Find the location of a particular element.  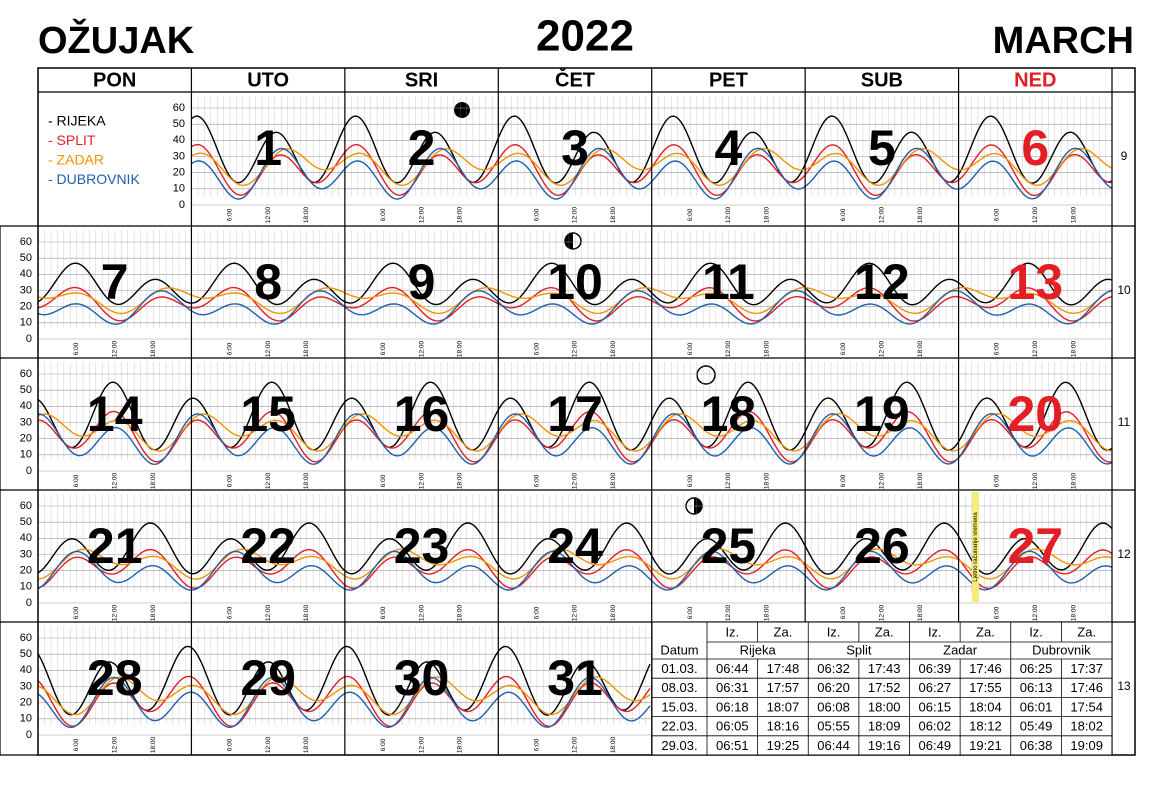

day-number: 1 is located at coordinates (268, 148).